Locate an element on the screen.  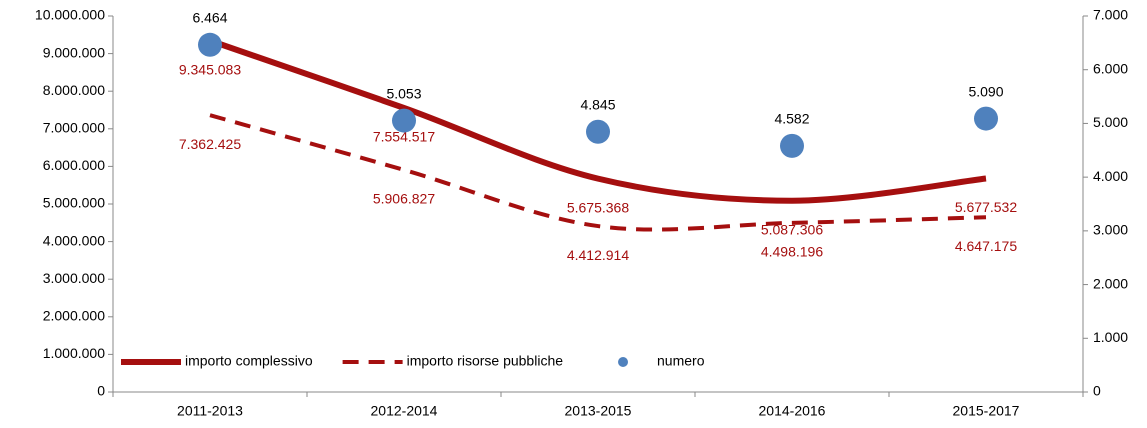
y-tick-label: 3.000.000 is located at coordinates (74, 278).